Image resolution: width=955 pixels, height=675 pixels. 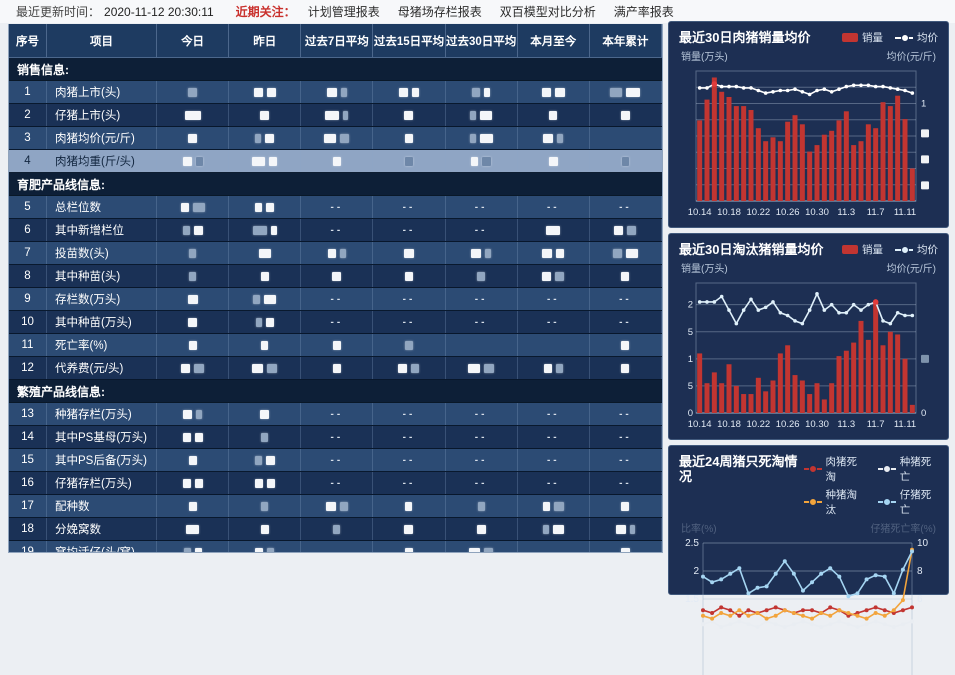 I want to click on svg-text: 11.7, so click(x=876, y=212).